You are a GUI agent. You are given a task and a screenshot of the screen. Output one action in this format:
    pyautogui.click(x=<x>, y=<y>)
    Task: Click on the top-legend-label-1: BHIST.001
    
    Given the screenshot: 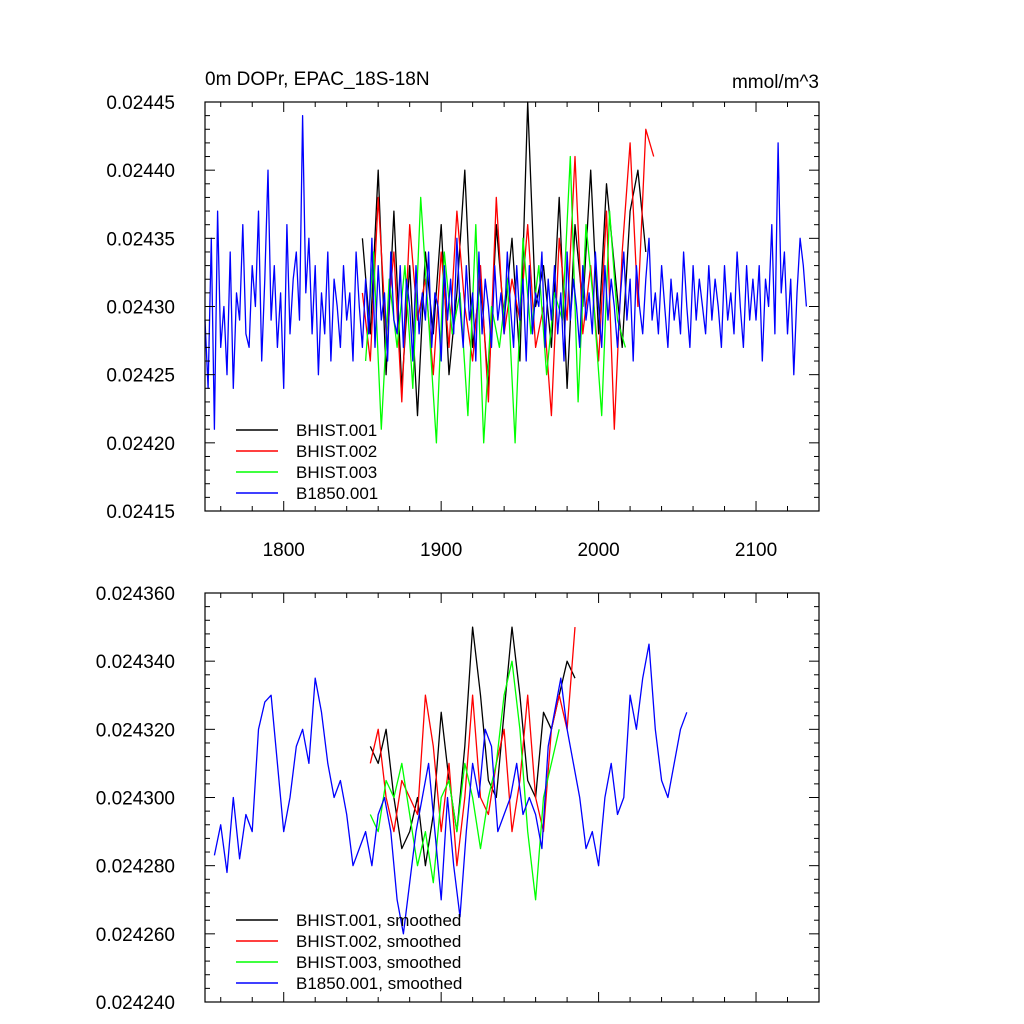 What is the action you would take?
    pyautogui.click(x=336, y=430)
    